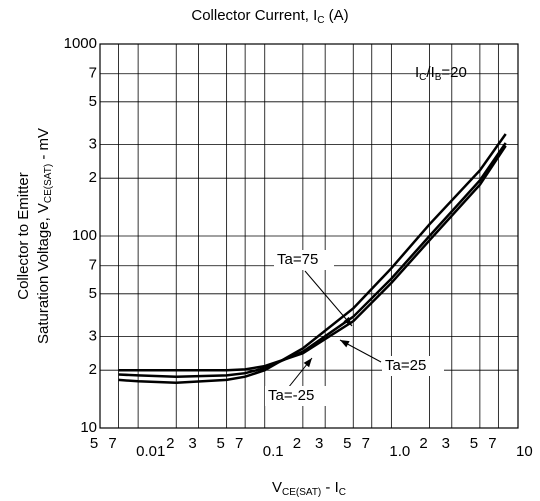  I want to click on x-label-sub: C, so click(342, 492).